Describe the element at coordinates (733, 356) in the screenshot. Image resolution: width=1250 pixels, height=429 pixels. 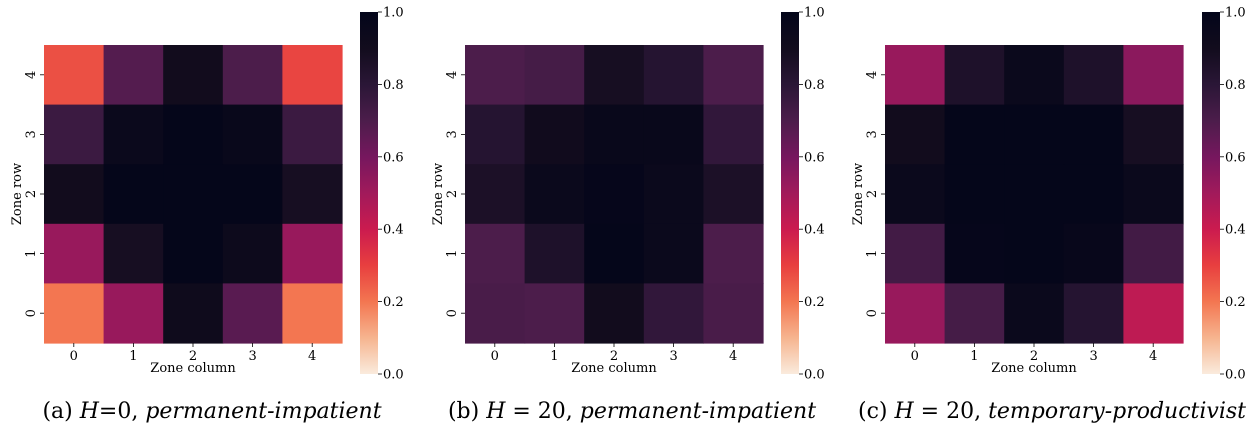
I see `x-tick-label: 4` at that location.